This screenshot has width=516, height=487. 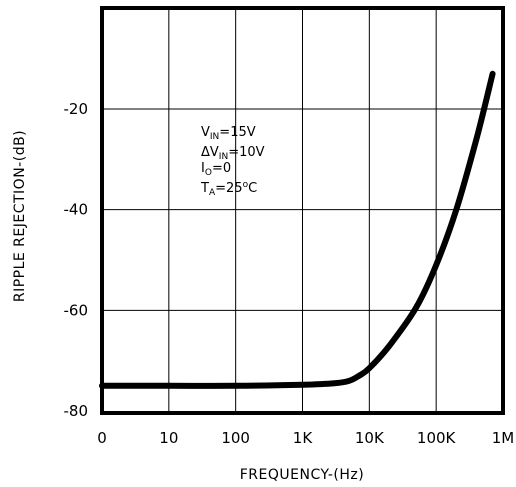 I want to click on y-tick-labels: -20 -40 -60 -80, so click(x=76, y=260).